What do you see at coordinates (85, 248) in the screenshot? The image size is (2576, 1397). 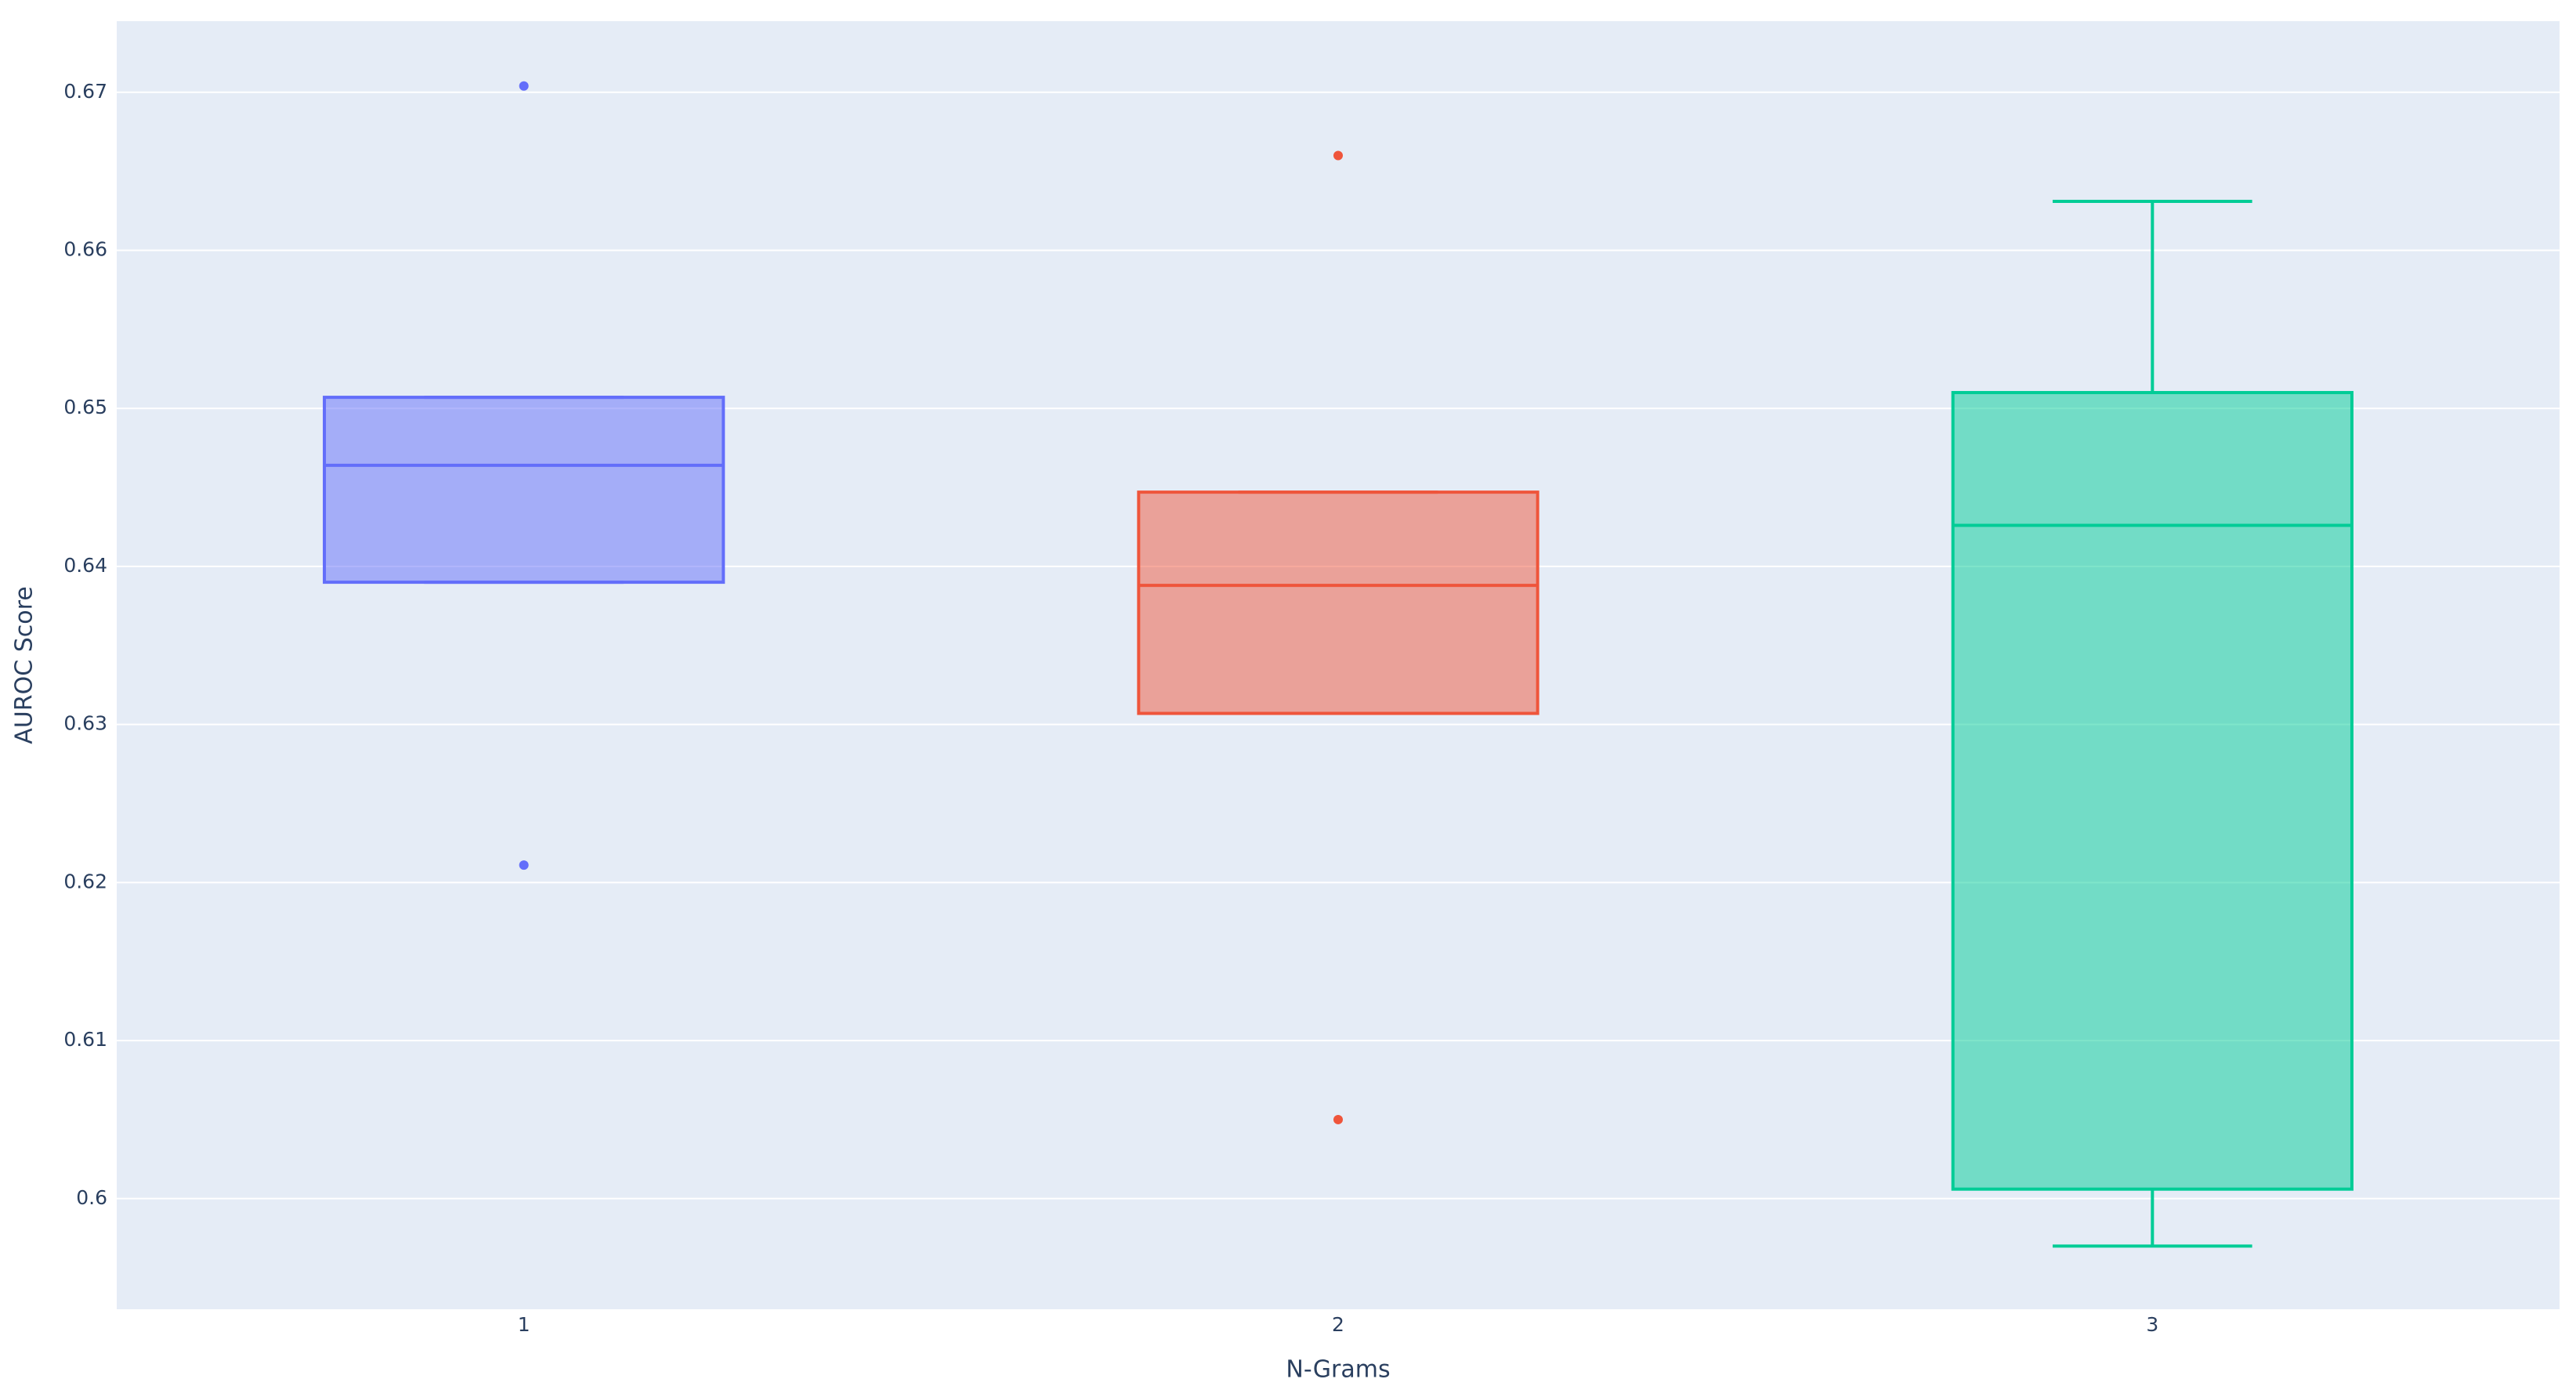 I see `y-tick-label: 0.66` at bounding box center [85, 248].